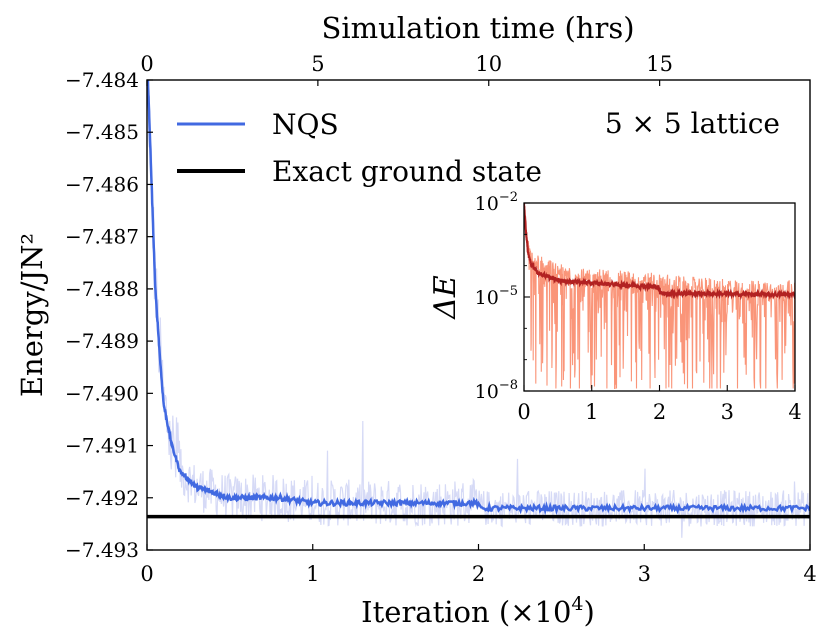 The image size is (830, 642). I want to click on y-tick-label: −7.492, so click(102, 498).